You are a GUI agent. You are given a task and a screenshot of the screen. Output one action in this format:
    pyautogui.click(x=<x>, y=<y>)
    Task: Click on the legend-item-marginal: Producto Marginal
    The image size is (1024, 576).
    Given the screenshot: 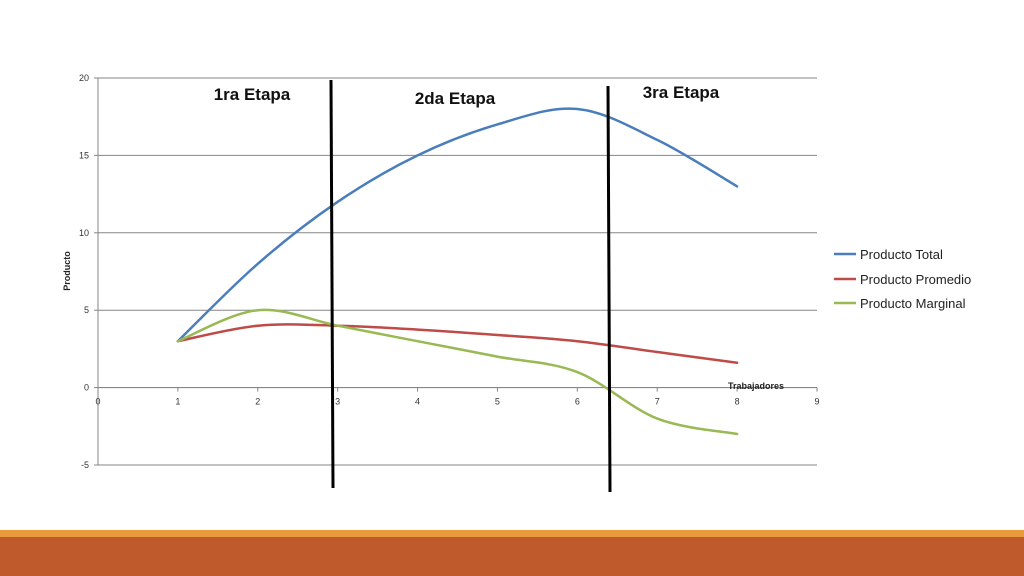 What is the action you would take?
    pyautogui.click(x=900, y=303)
    